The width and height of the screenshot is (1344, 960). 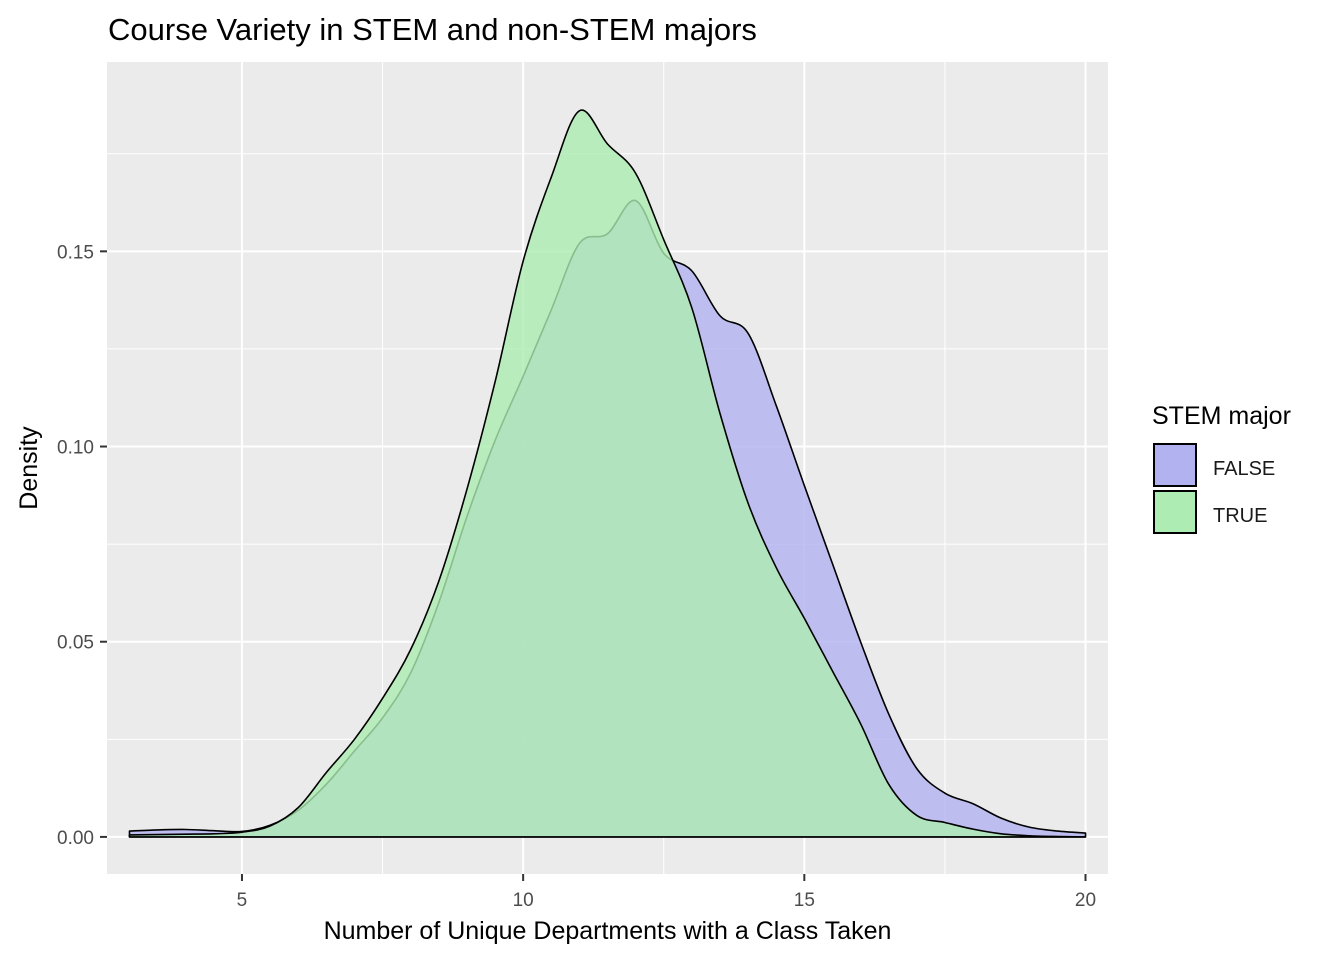 What do you see at coordinates (1175, 465) in the screenshot?
I see `legend-key-false` at bounding box center [1175, 465].